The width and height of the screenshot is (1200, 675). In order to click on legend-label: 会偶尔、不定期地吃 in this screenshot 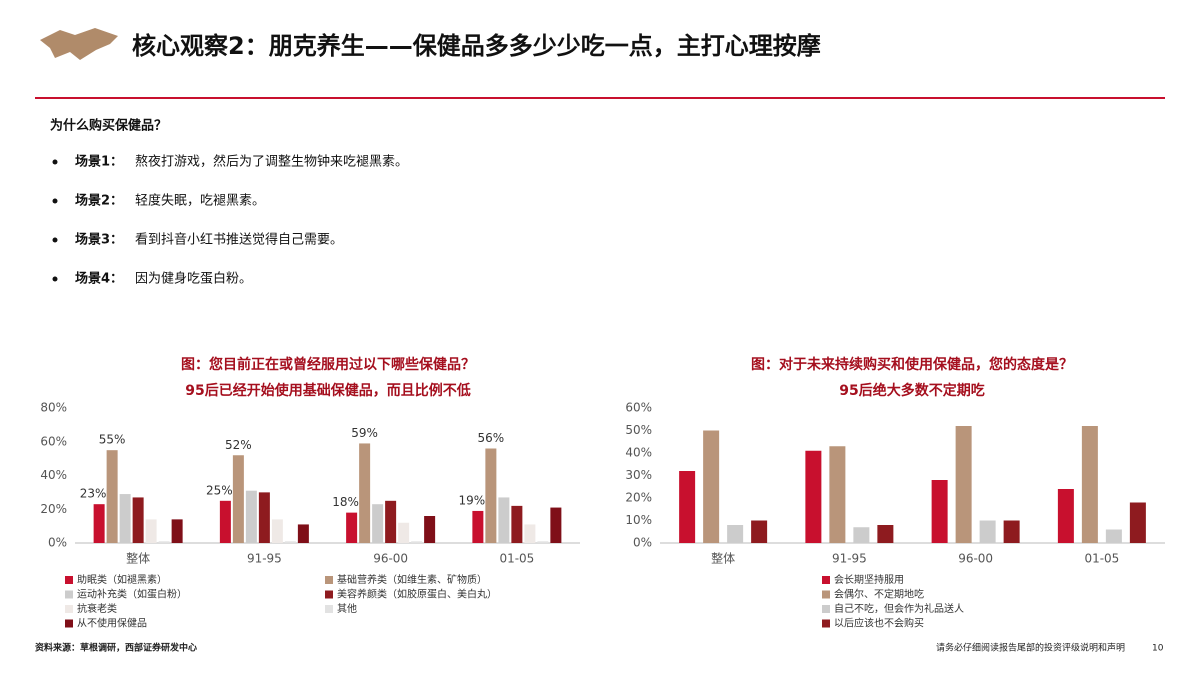, I will do `click(879, 594)`.